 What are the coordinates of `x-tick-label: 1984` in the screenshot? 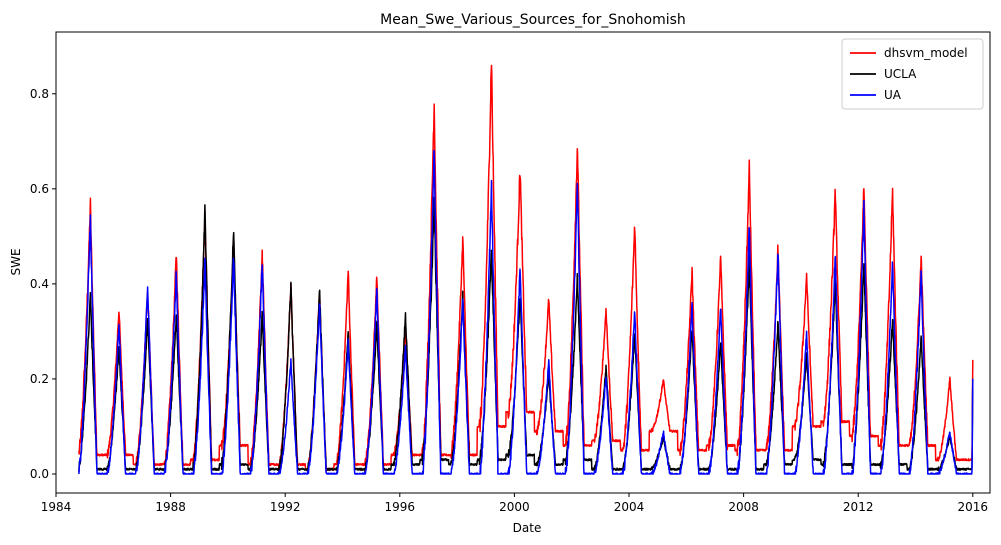 It's located at (56, 507).